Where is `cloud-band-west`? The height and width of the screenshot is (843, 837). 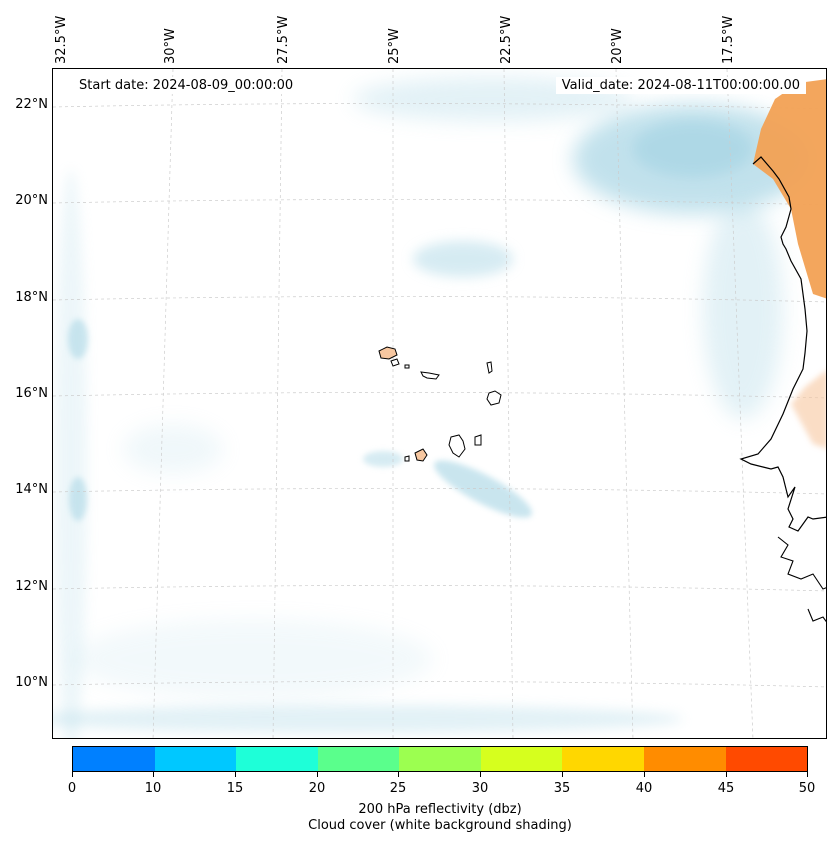 cloud-band-west is located at coordinates (71, 453).